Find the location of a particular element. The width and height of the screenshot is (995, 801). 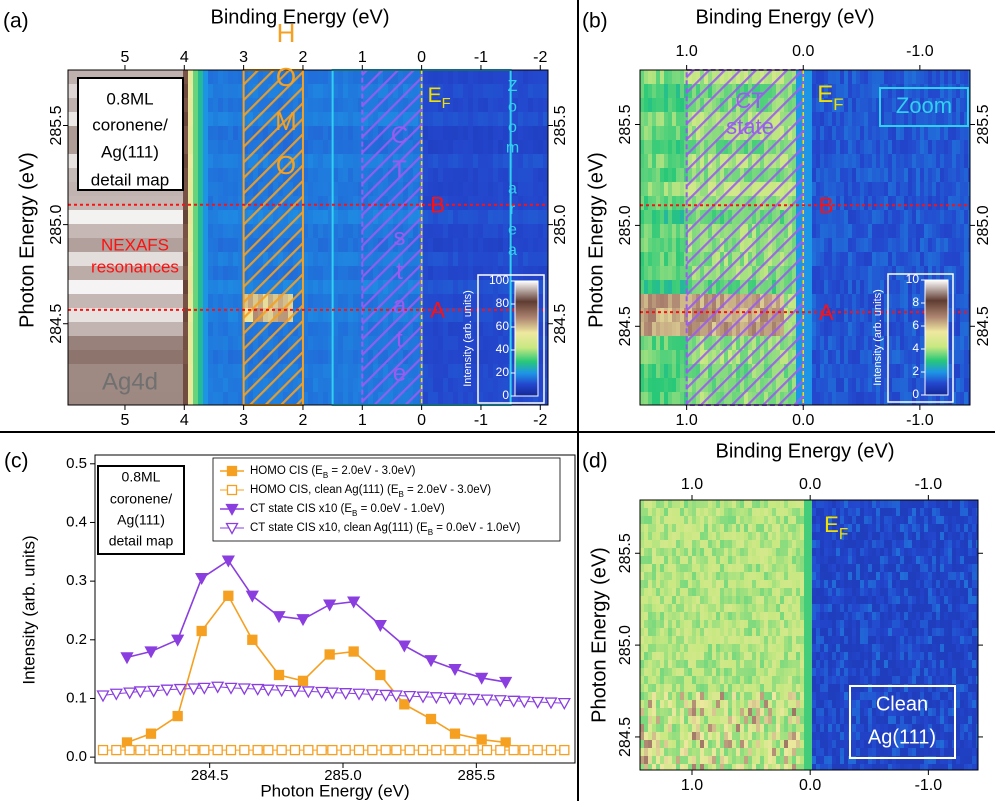

x-tick-label: -2 is located at coordinates (540, 420).